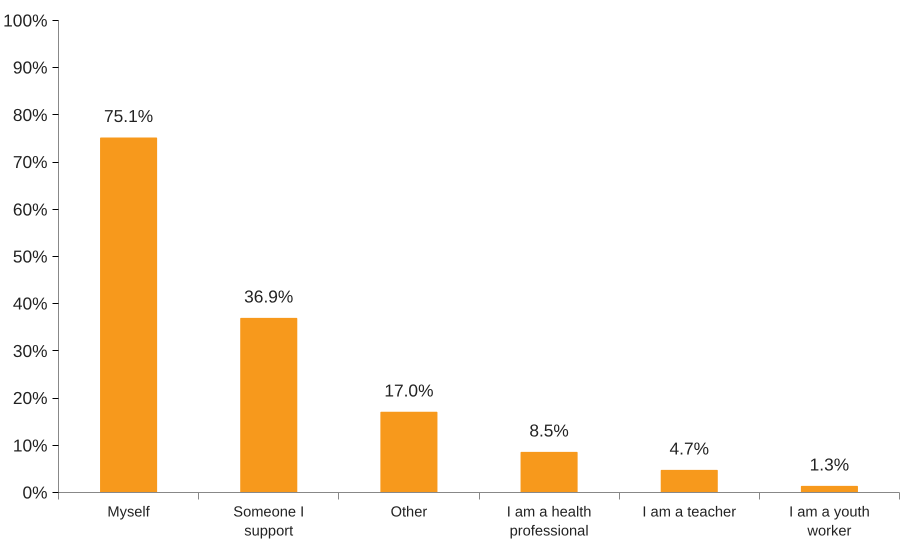 The width and height of the screenshot is (904, 542). What do you see at coordinates (30, 398) in the screenshot?
I see `y-tick-label: 20%` at bounding box center [30, 398].